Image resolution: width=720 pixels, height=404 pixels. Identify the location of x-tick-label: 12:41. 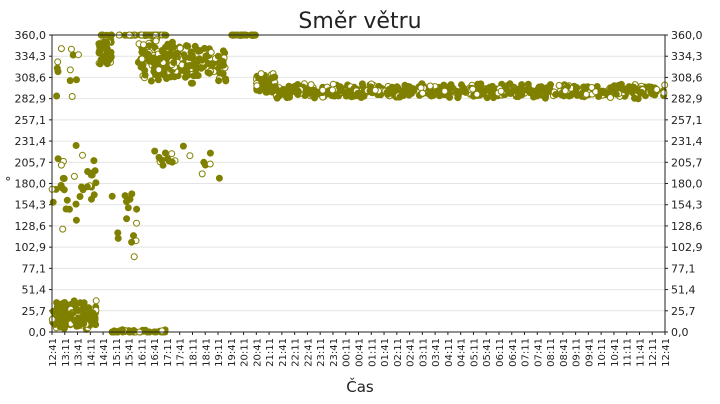
(666, 352).